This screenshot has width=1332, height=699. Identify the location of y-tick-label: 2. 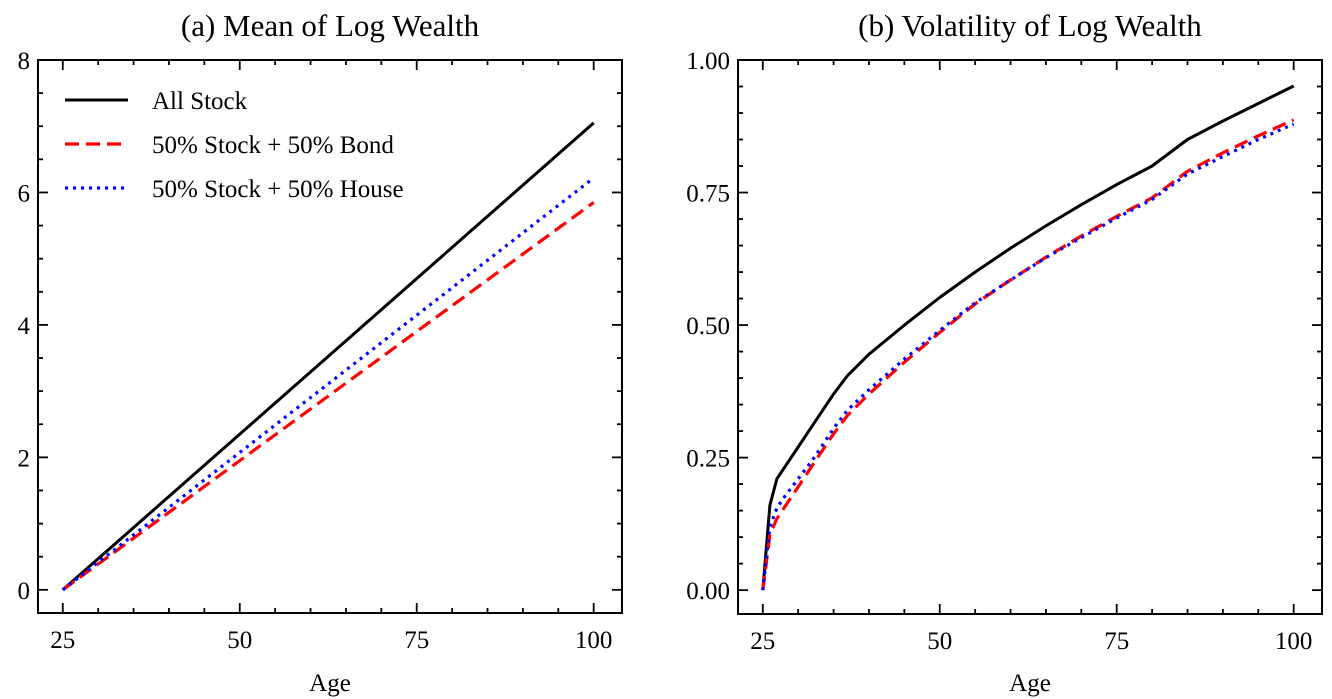
(24, 458).